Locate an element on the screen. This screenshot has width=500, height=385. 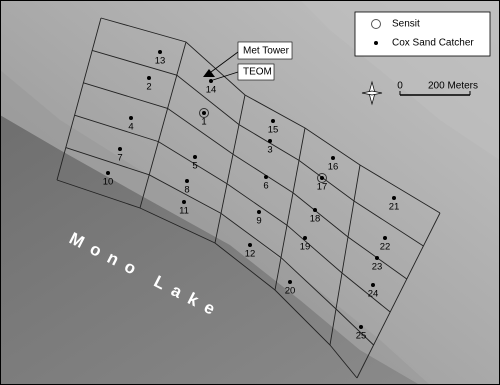
site-label: 22 is located at coordinates (385, 247).